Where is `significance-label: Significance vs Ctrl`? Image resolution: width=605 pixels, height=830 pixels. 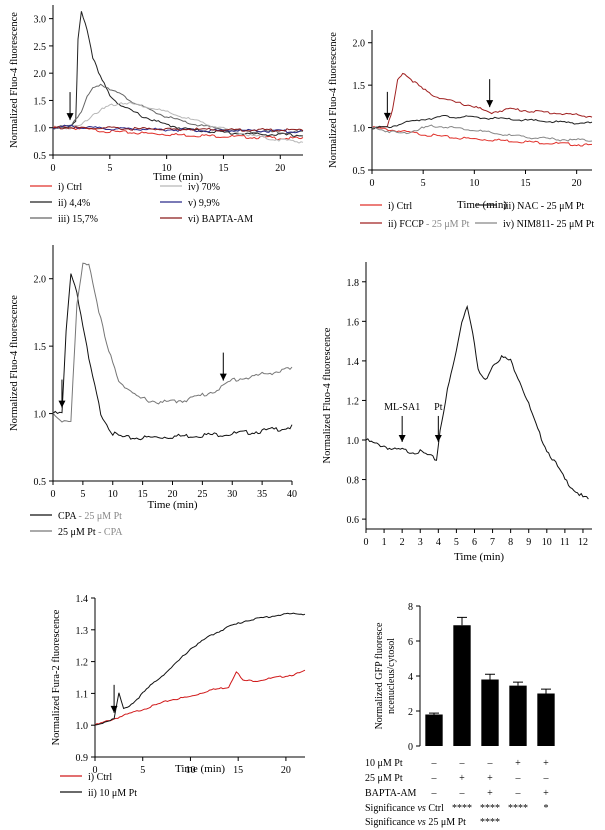
significance-label: Significance vs Ctrl is located at coordinates (404, 808).